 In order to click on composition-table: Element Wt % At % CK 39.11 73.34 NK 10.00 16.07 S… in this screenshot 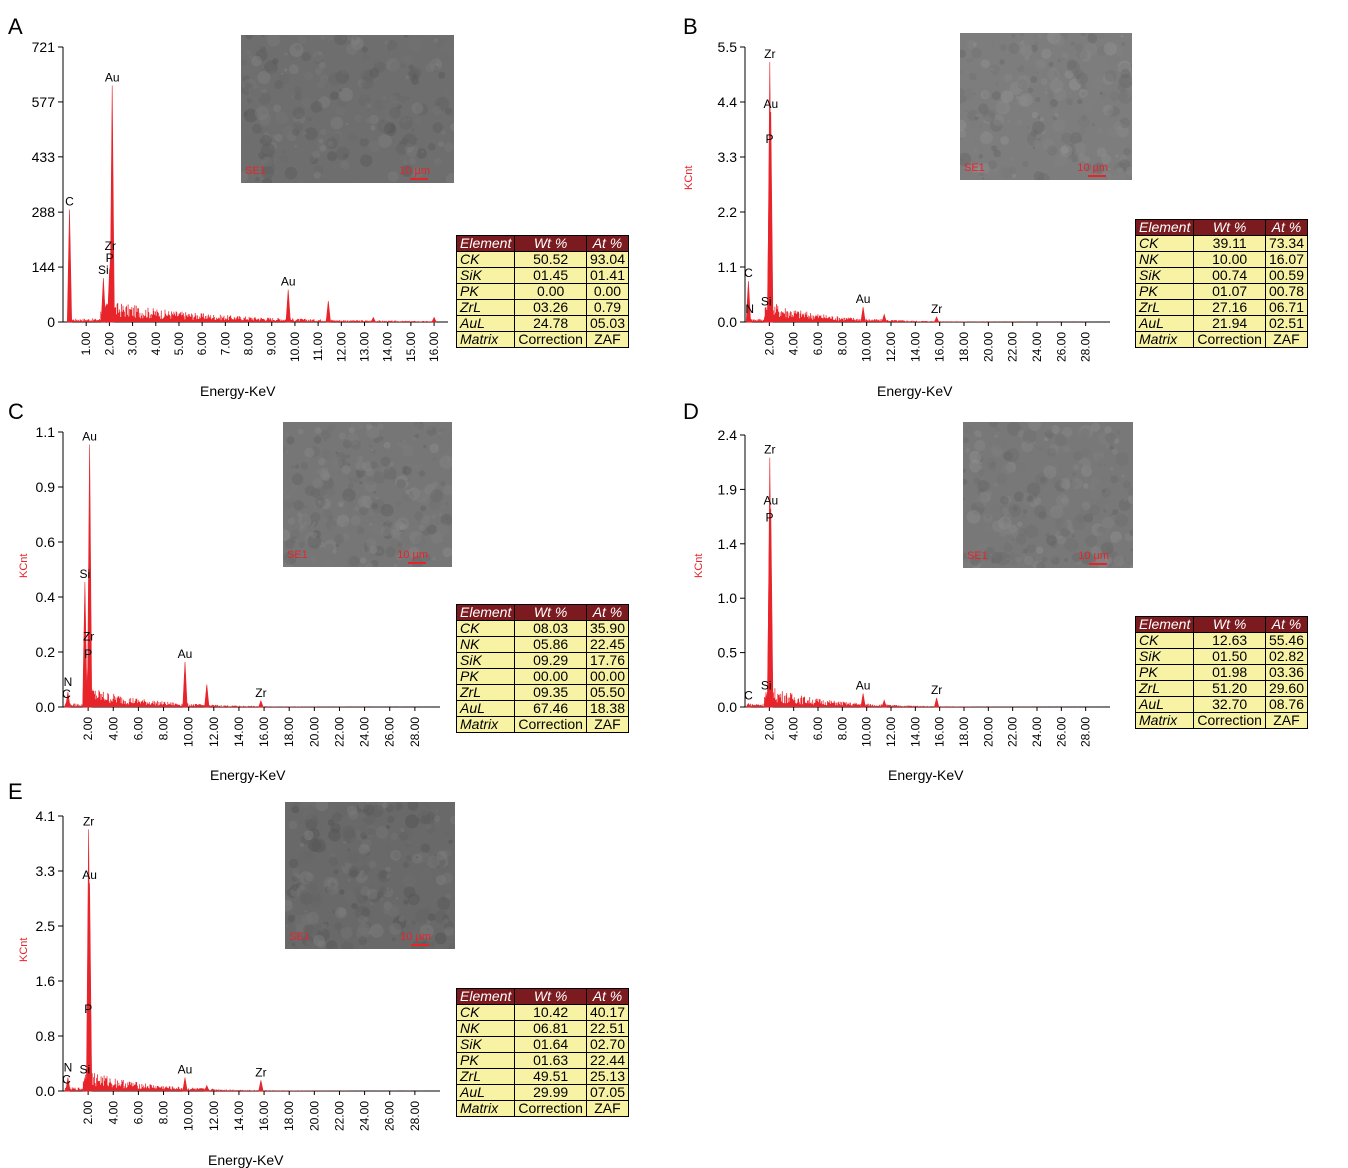, I will do `click(1221, 283)`.